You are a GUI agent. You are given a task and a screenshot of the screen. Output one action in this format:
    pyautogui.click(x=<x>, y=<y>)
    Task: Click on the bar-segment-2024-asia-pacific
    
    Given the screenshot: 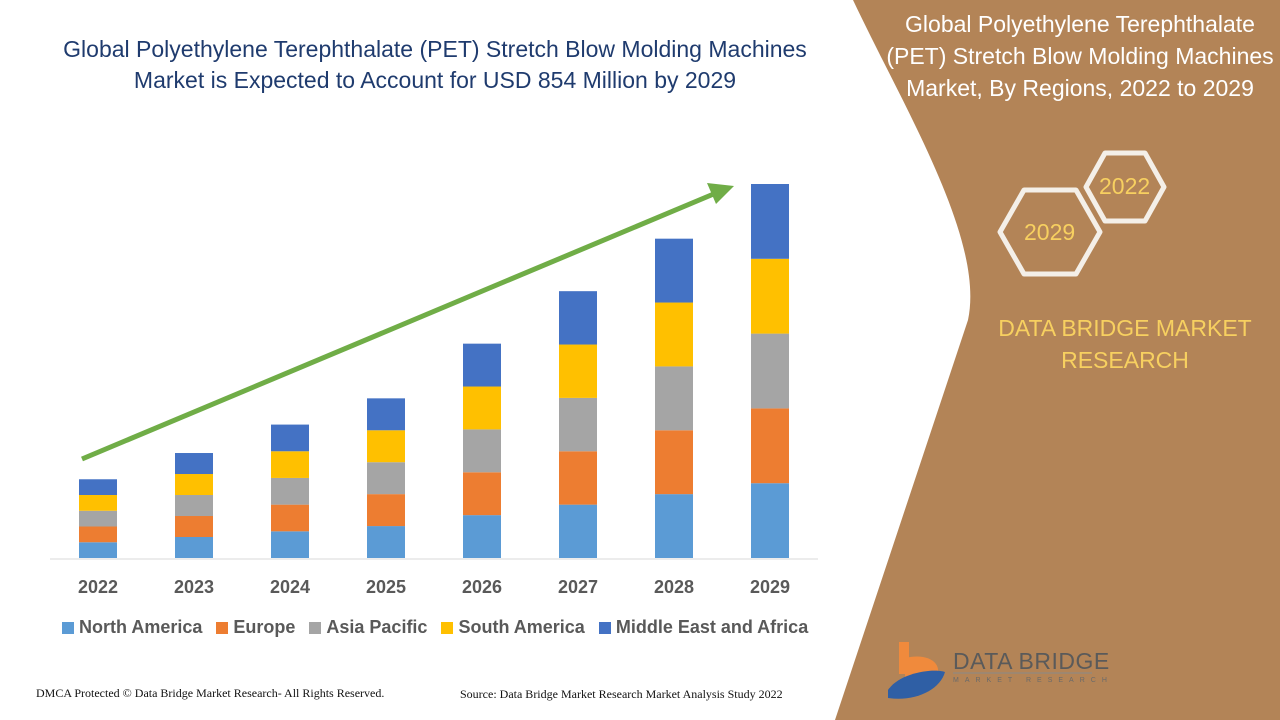 What is the action you would take?
    pyautogui.click(x=290, y=491)
    